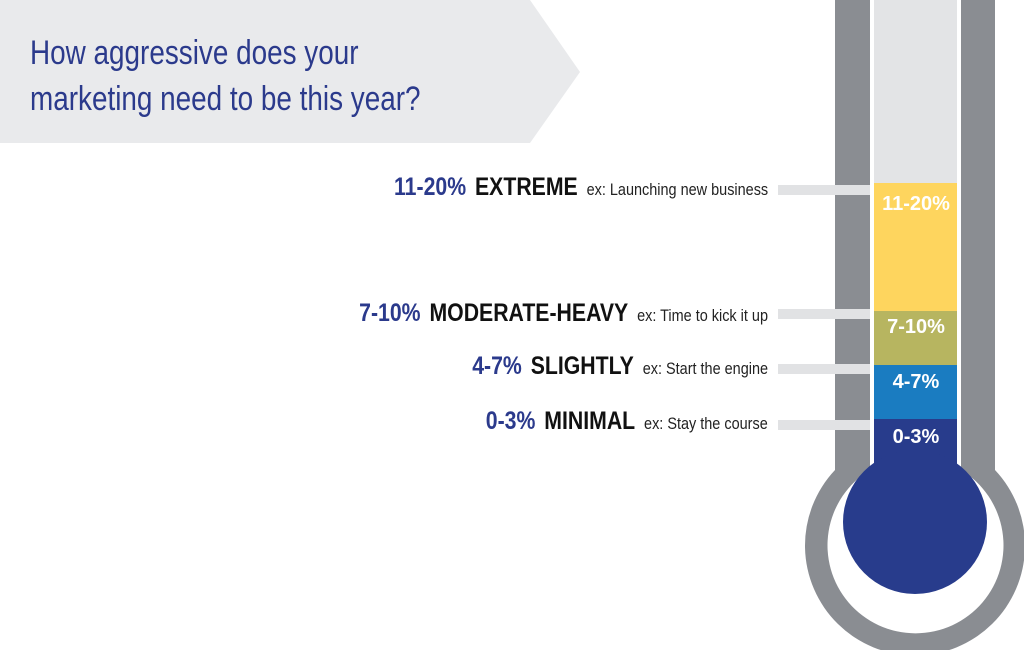 The height and width of the screenshot is (650, 1024). Describe the element at coordinates (915, 247) in the screenshot. I see `segment-extreme` at that location.